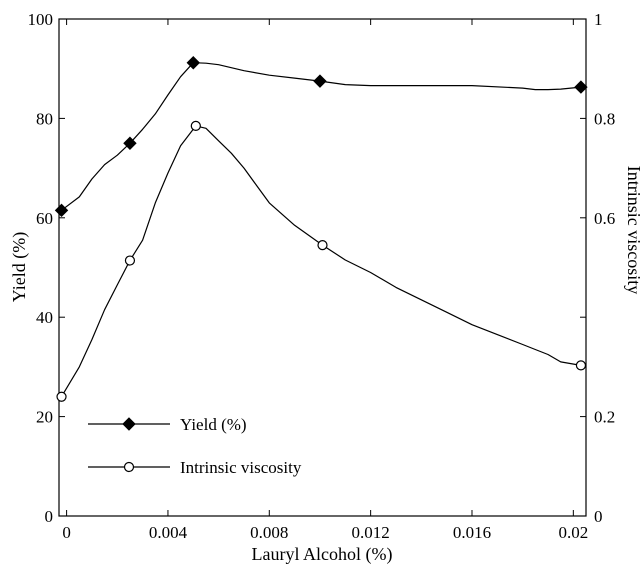  I want to click on x-tick-label: 0.02, so click(573, 532).